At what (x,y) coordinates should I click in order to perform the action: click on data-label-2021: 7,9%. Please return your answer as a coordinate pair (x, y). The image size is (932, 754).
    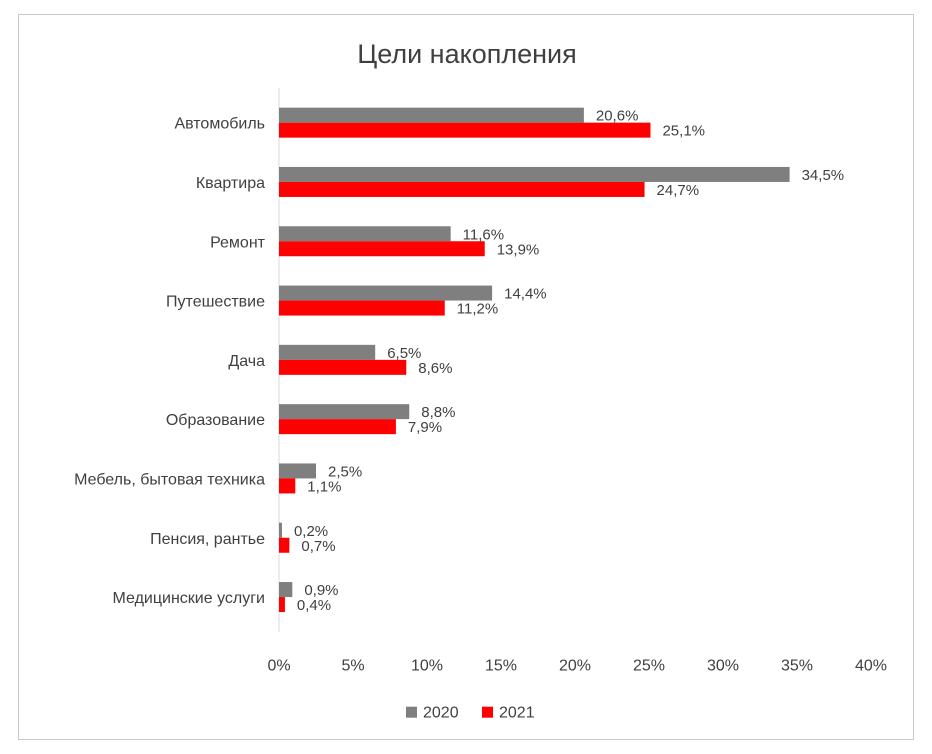
    Looking at the image, I should click on (425, 427).